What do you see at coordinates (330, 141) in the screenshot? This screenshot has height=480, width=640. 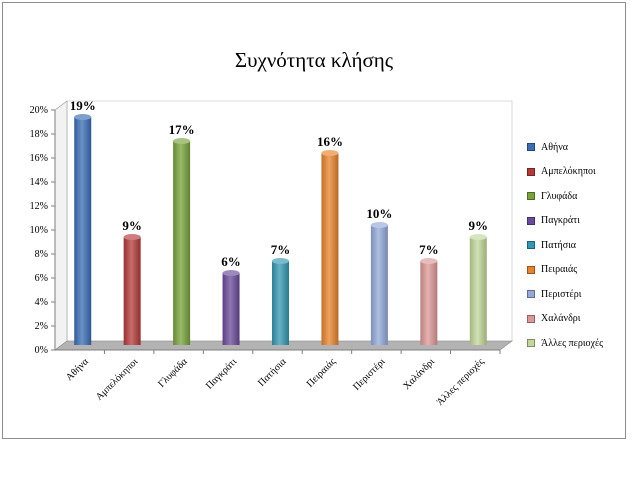 I see `data-label-6: 16%` at bounding box center [330, 141].